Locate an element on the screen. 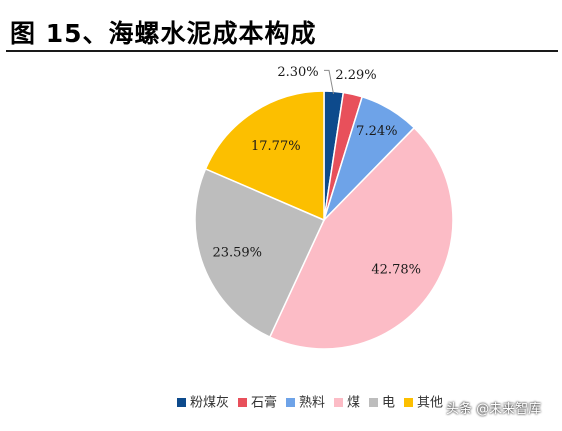 The image size is (562, 431). legend-label: 粉煤灰 is located at coordinates (209, 403).